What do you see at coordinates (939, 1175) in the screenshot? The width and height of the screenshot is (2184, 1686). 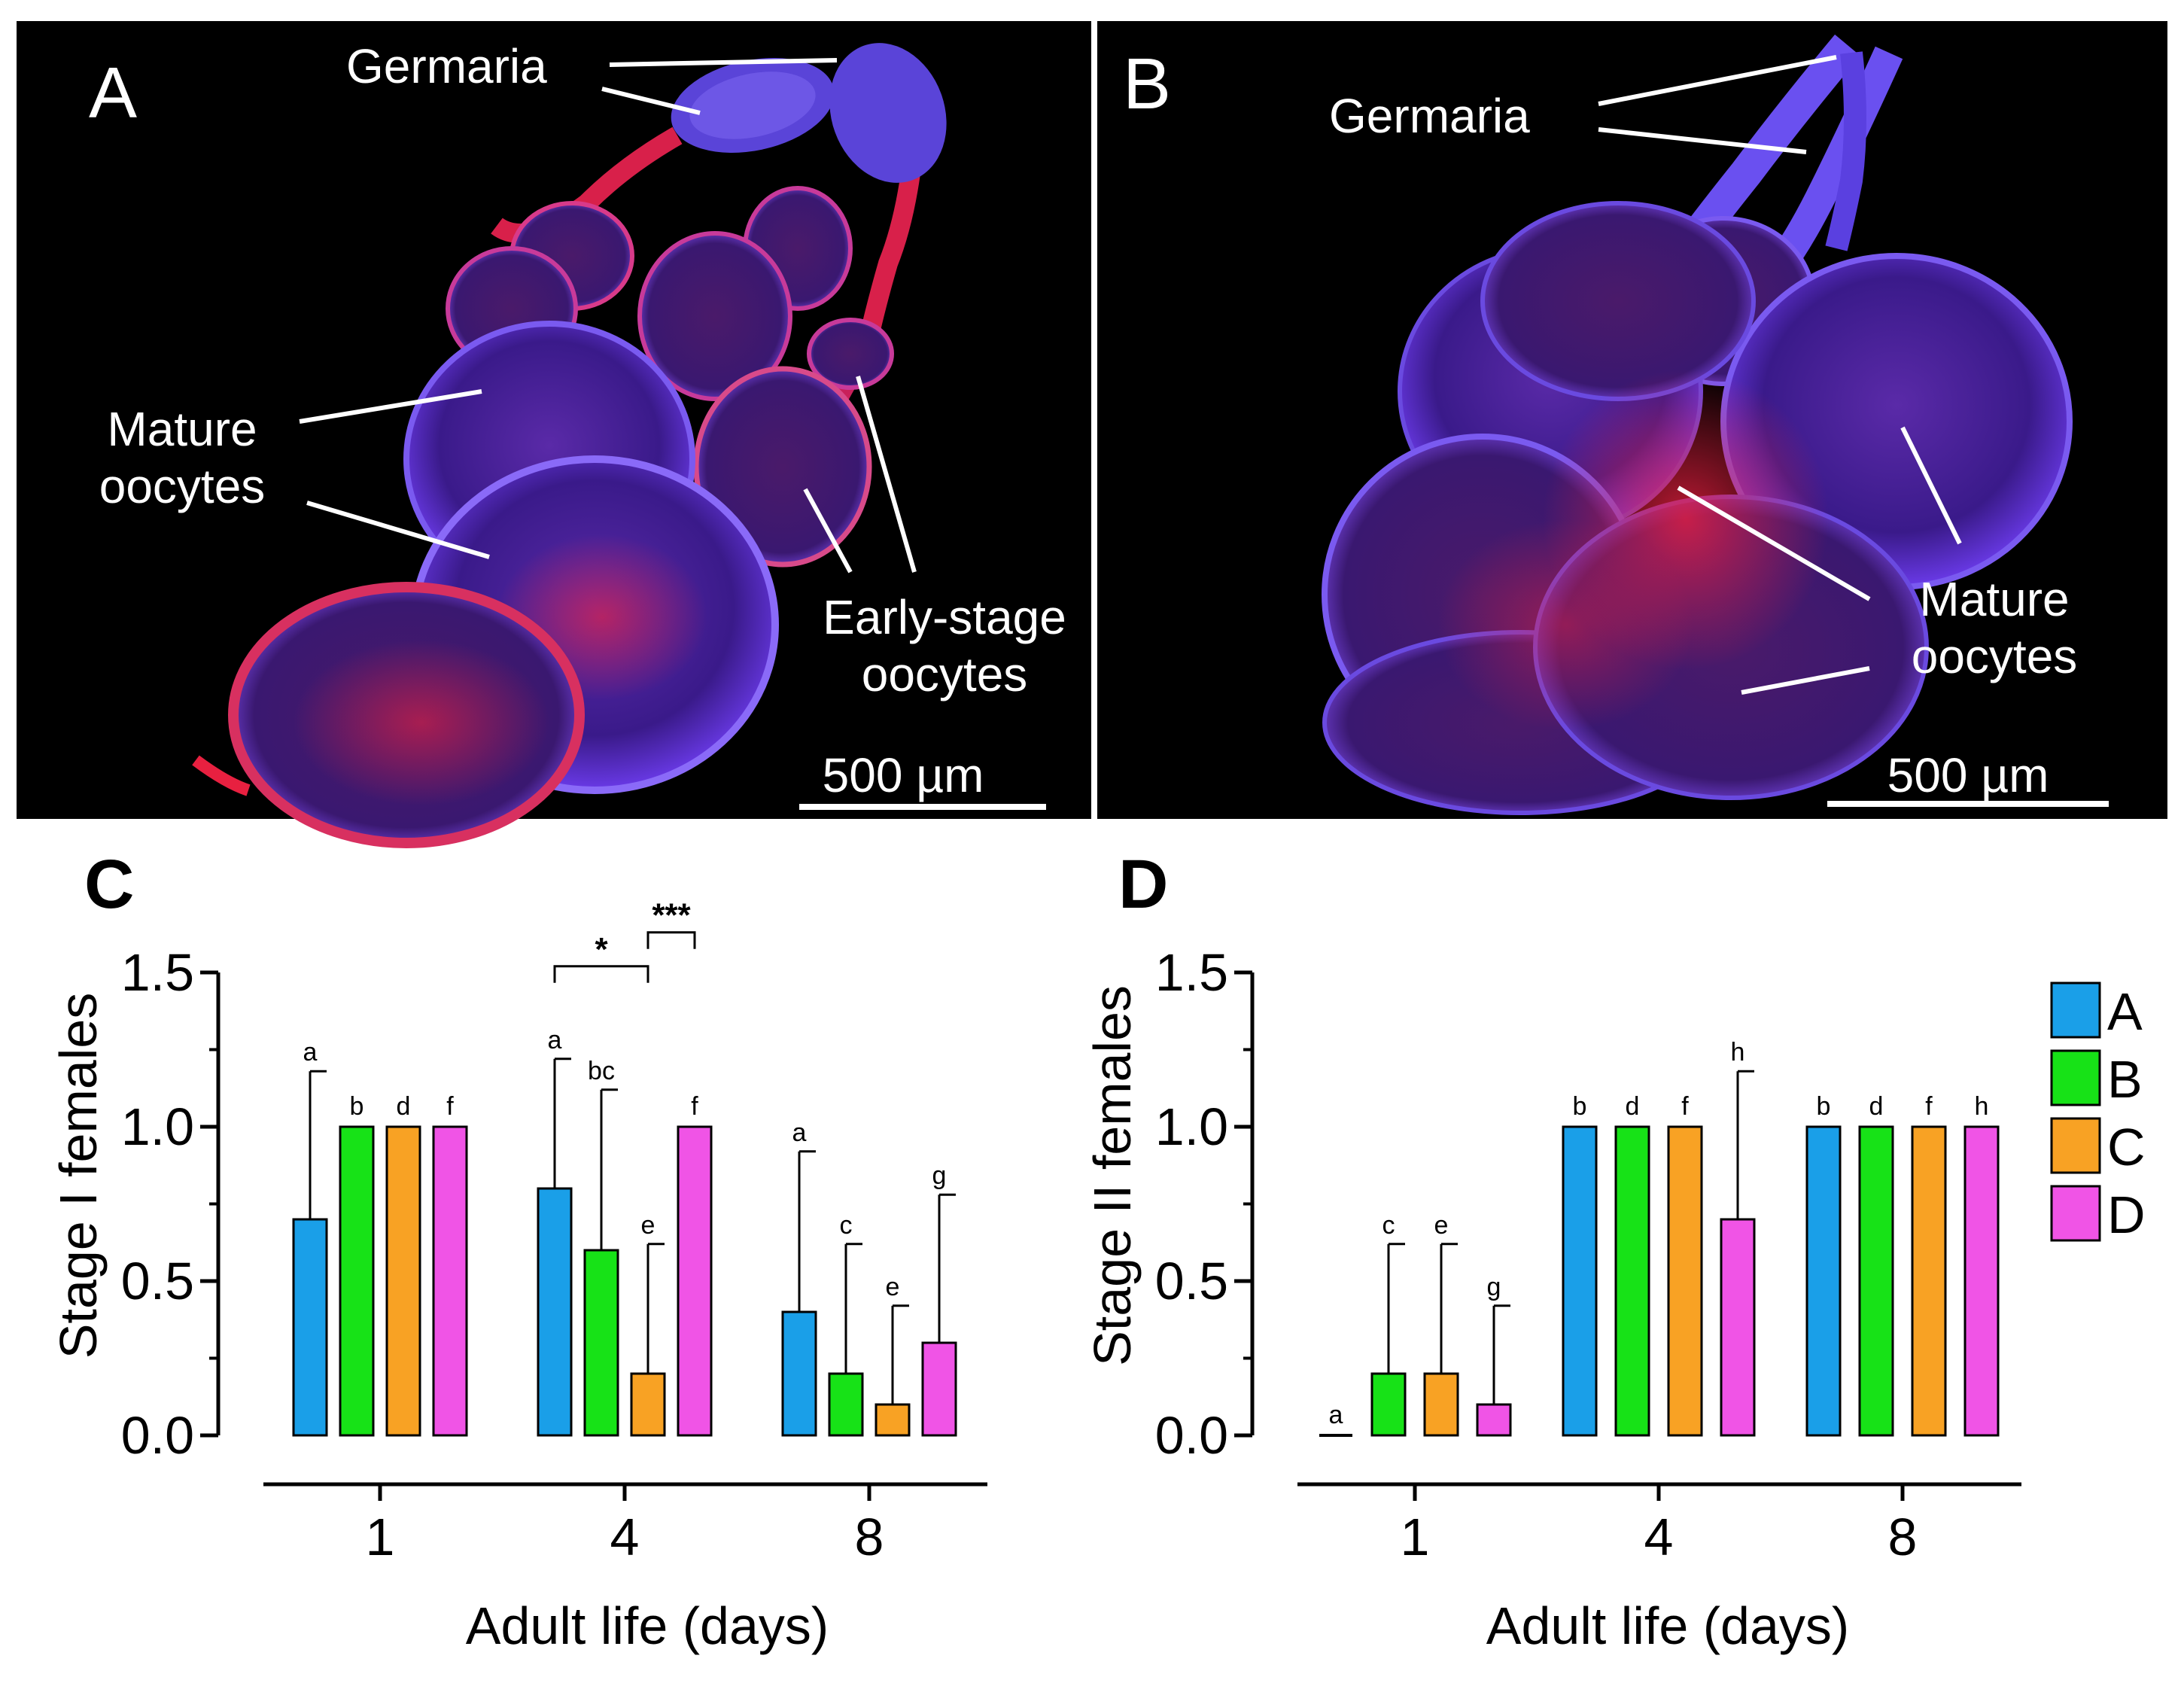 I see `chart-c-significance-letter: g` at bounding box center [939, 1175].